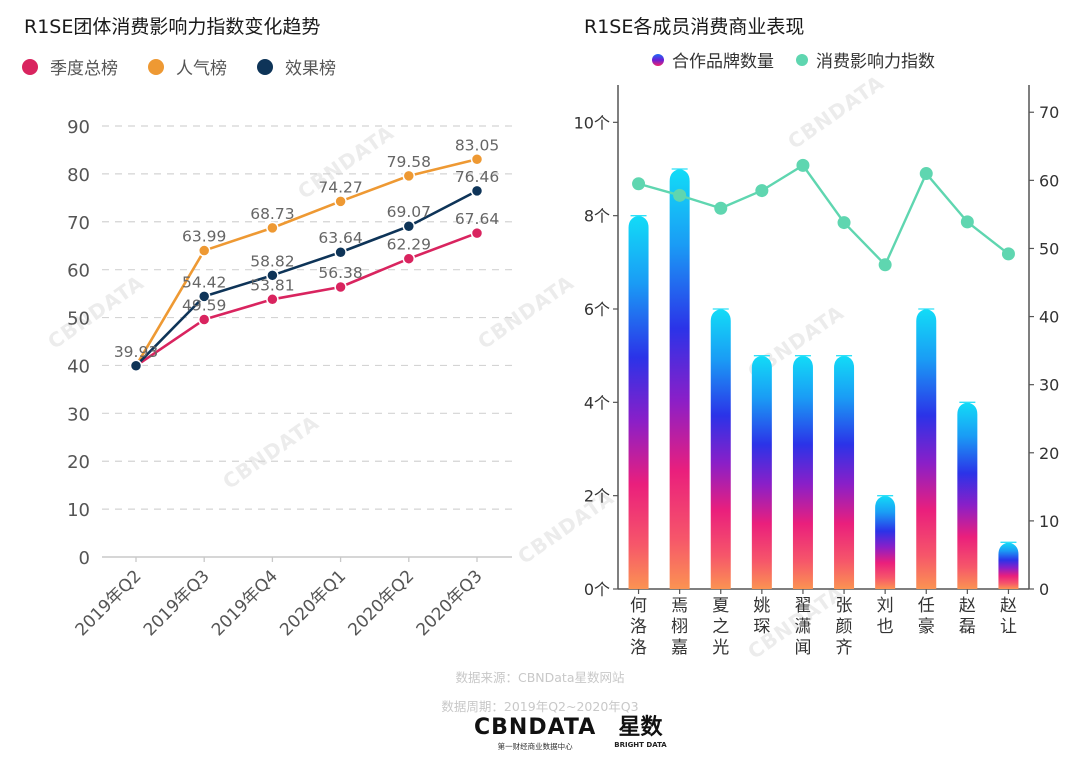 The image size is (1080, 758). I want to click on brightdata-logo-subtitle: BRIGHT DATA, so click(640, 745).